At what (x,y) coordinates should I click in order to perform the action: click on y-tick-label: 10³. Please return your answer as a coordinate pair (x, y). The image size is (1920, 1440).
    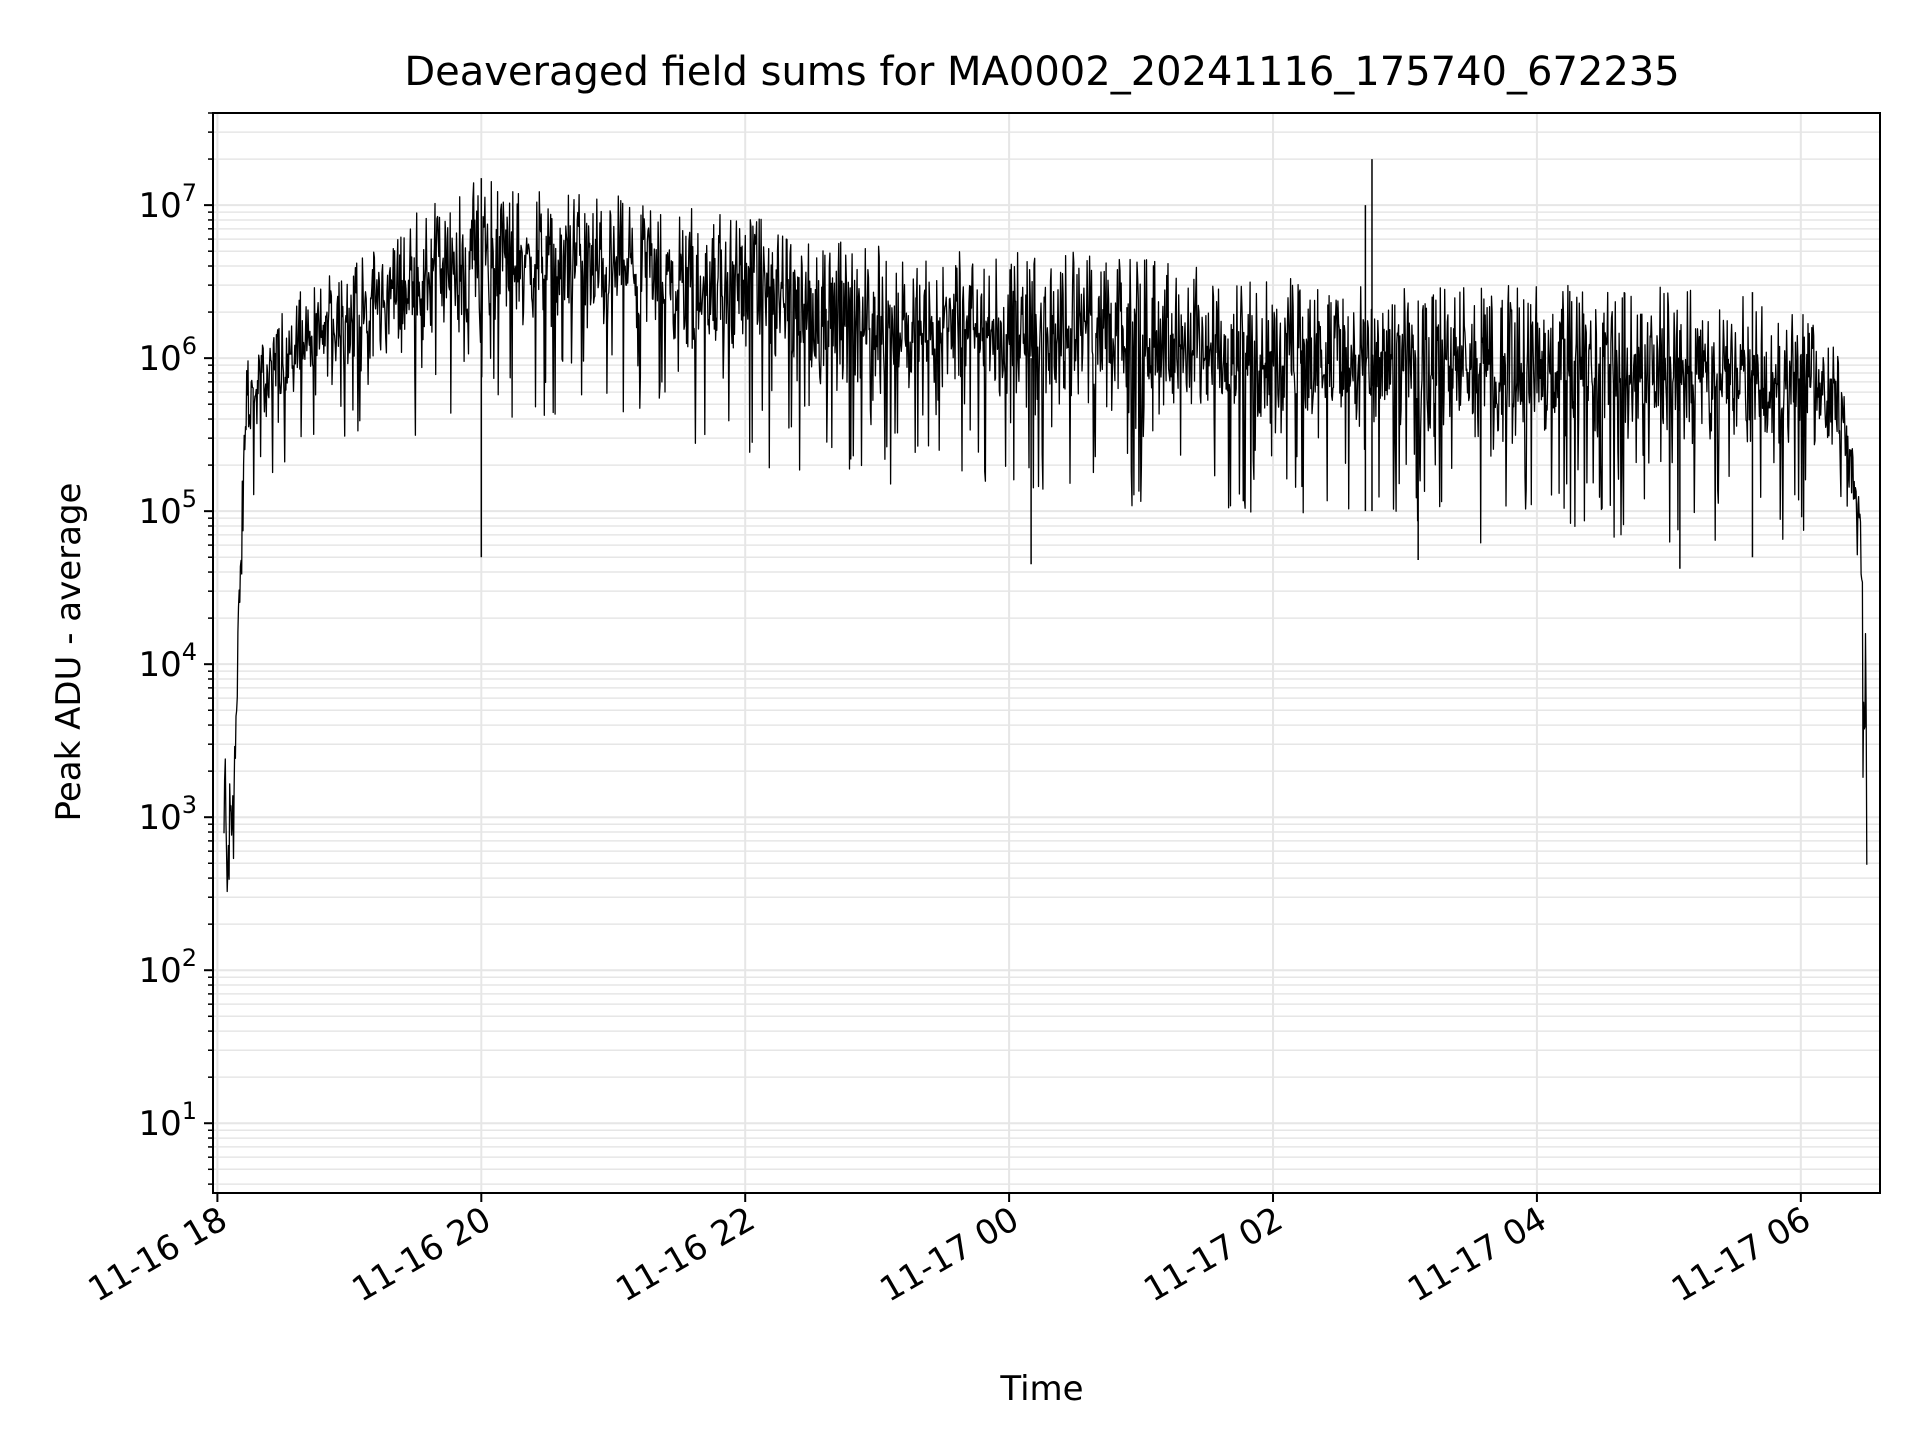
    Looking at the image, I should click on (167, 814).